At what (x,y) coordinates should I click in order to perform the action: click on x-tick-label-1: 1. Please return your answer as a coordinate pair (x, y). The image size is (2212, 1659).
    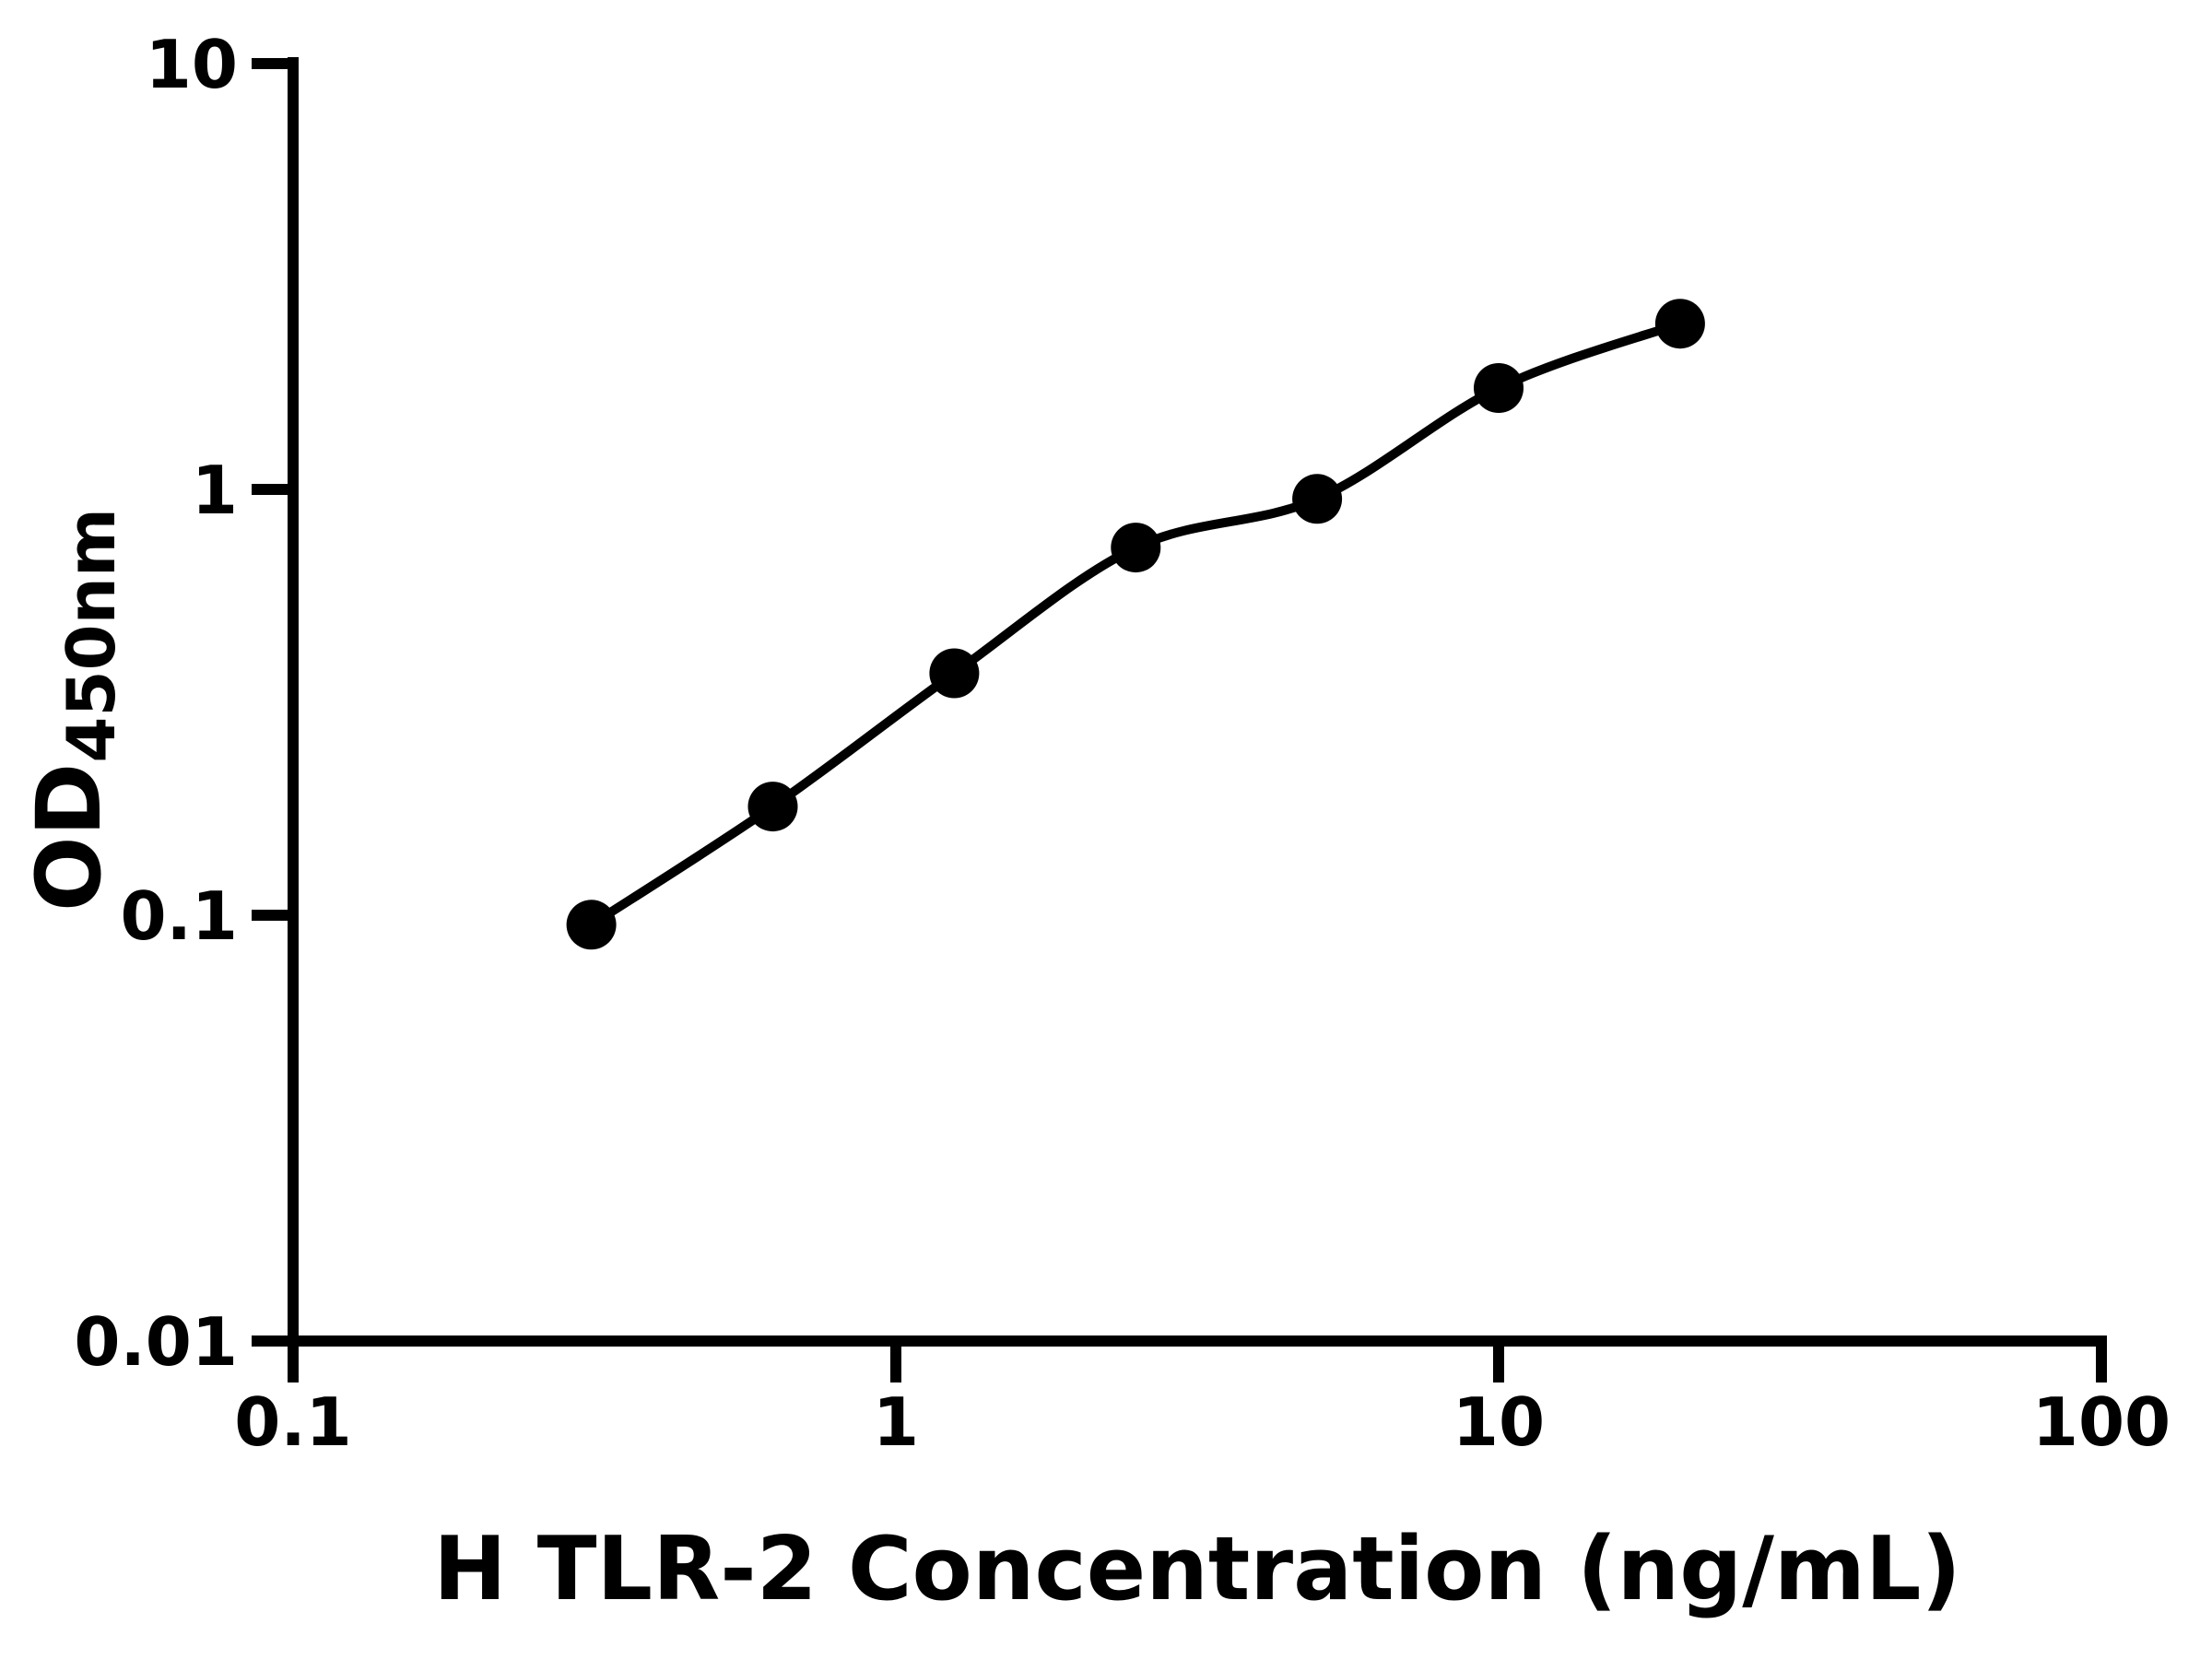
    Looking at the image, I should click on (896, 1422).